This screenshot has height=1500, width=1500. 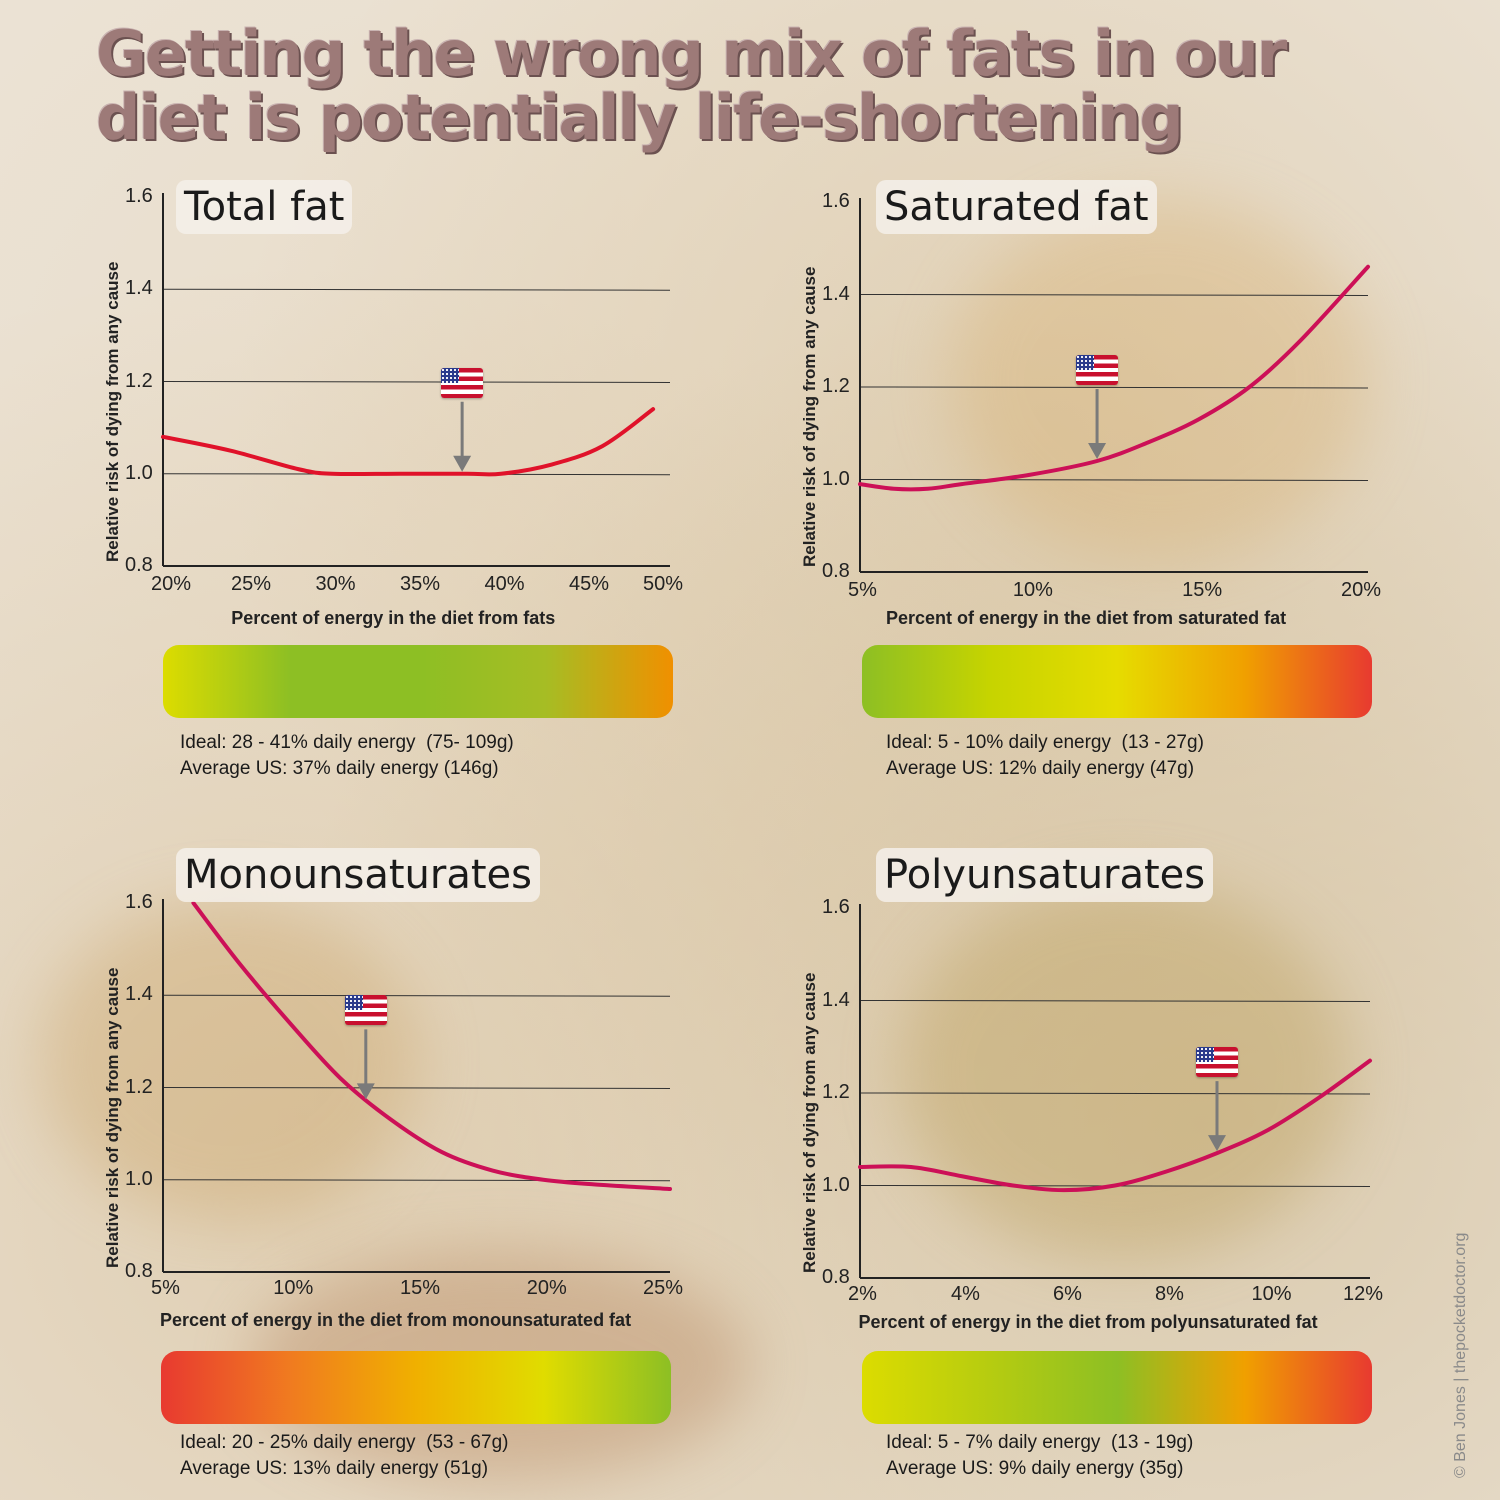 I want to click on monounsaturates-y-tick-label: 1.2, so click(x=139, y=1086).